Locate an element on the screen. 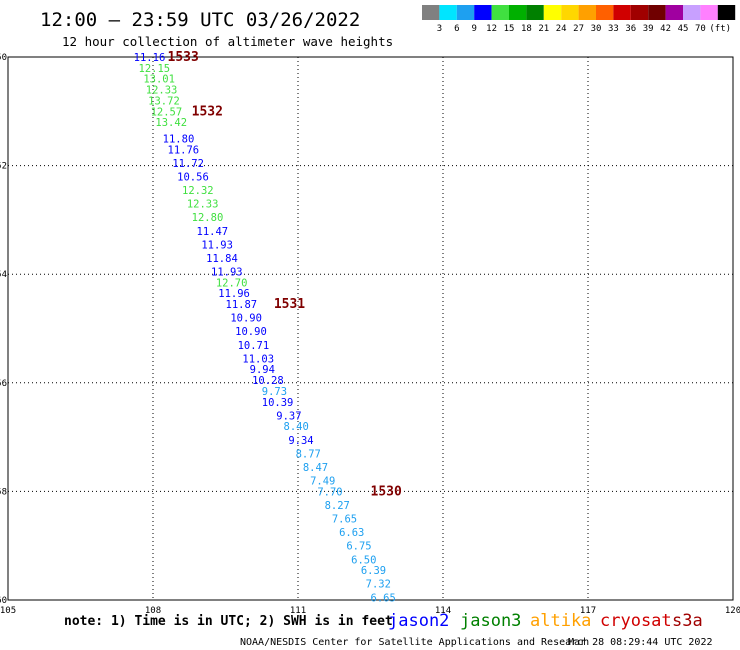  wave-height-label: 10.28 is located at coordinates (268, 381).